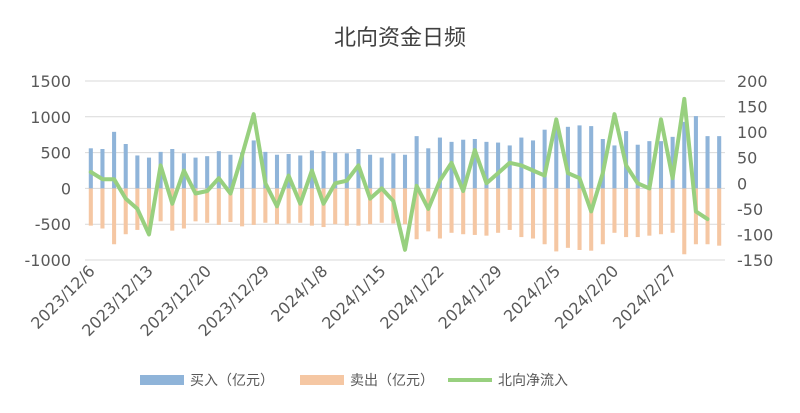  Describe the element at coordinates (400, 38) in the screenshot. I see `chart-title: 北向资金日频` at that location.